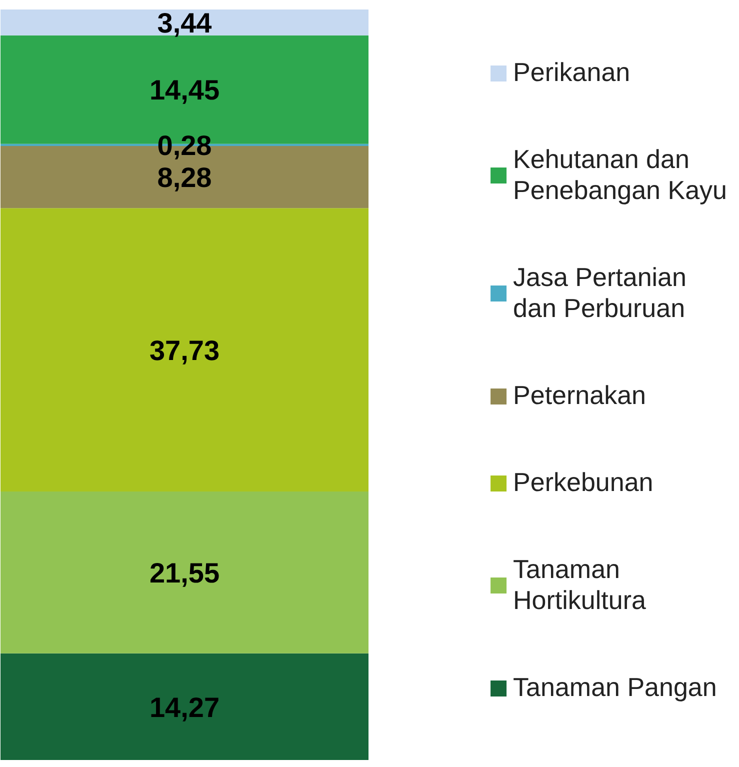 The width and height of the screenshot is (739, 767). Describe the element at coordinates (579, 395) in the screenshot. I see `legend-label: Peternakan` at that location.